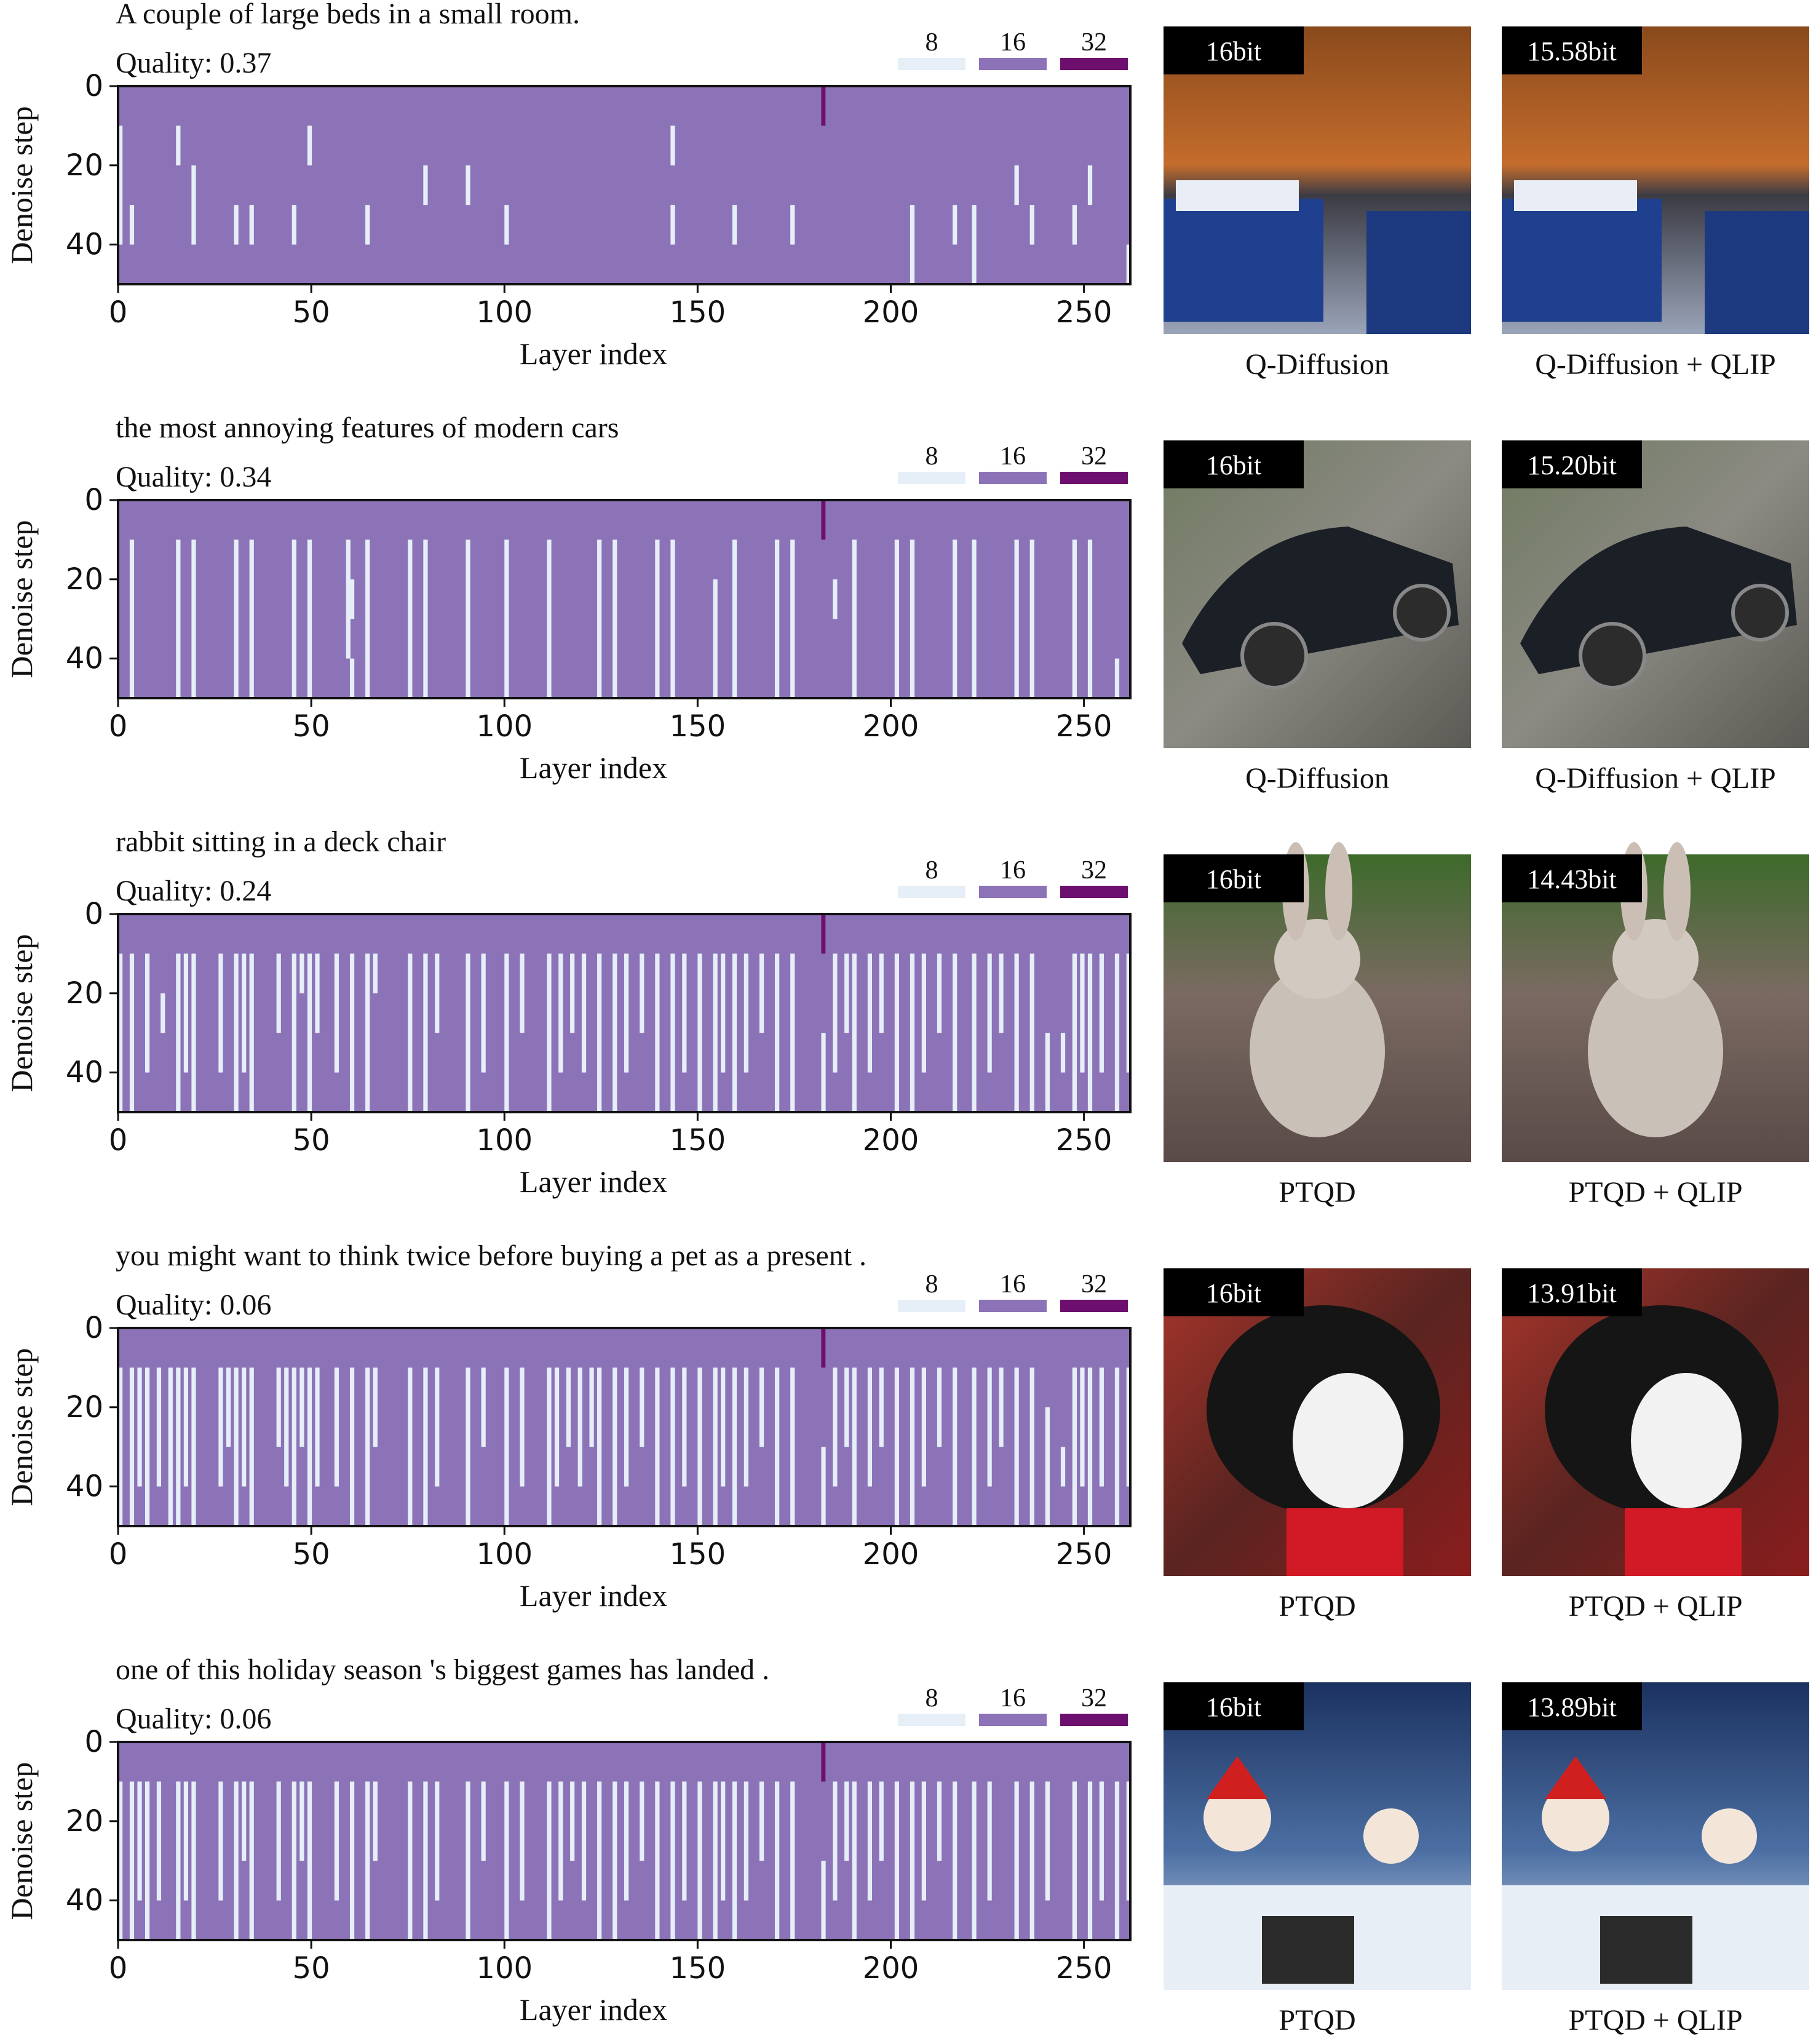 This screenshot has width=1816, height=2044. I want to click on rabbit-head, so click(1317, 959).